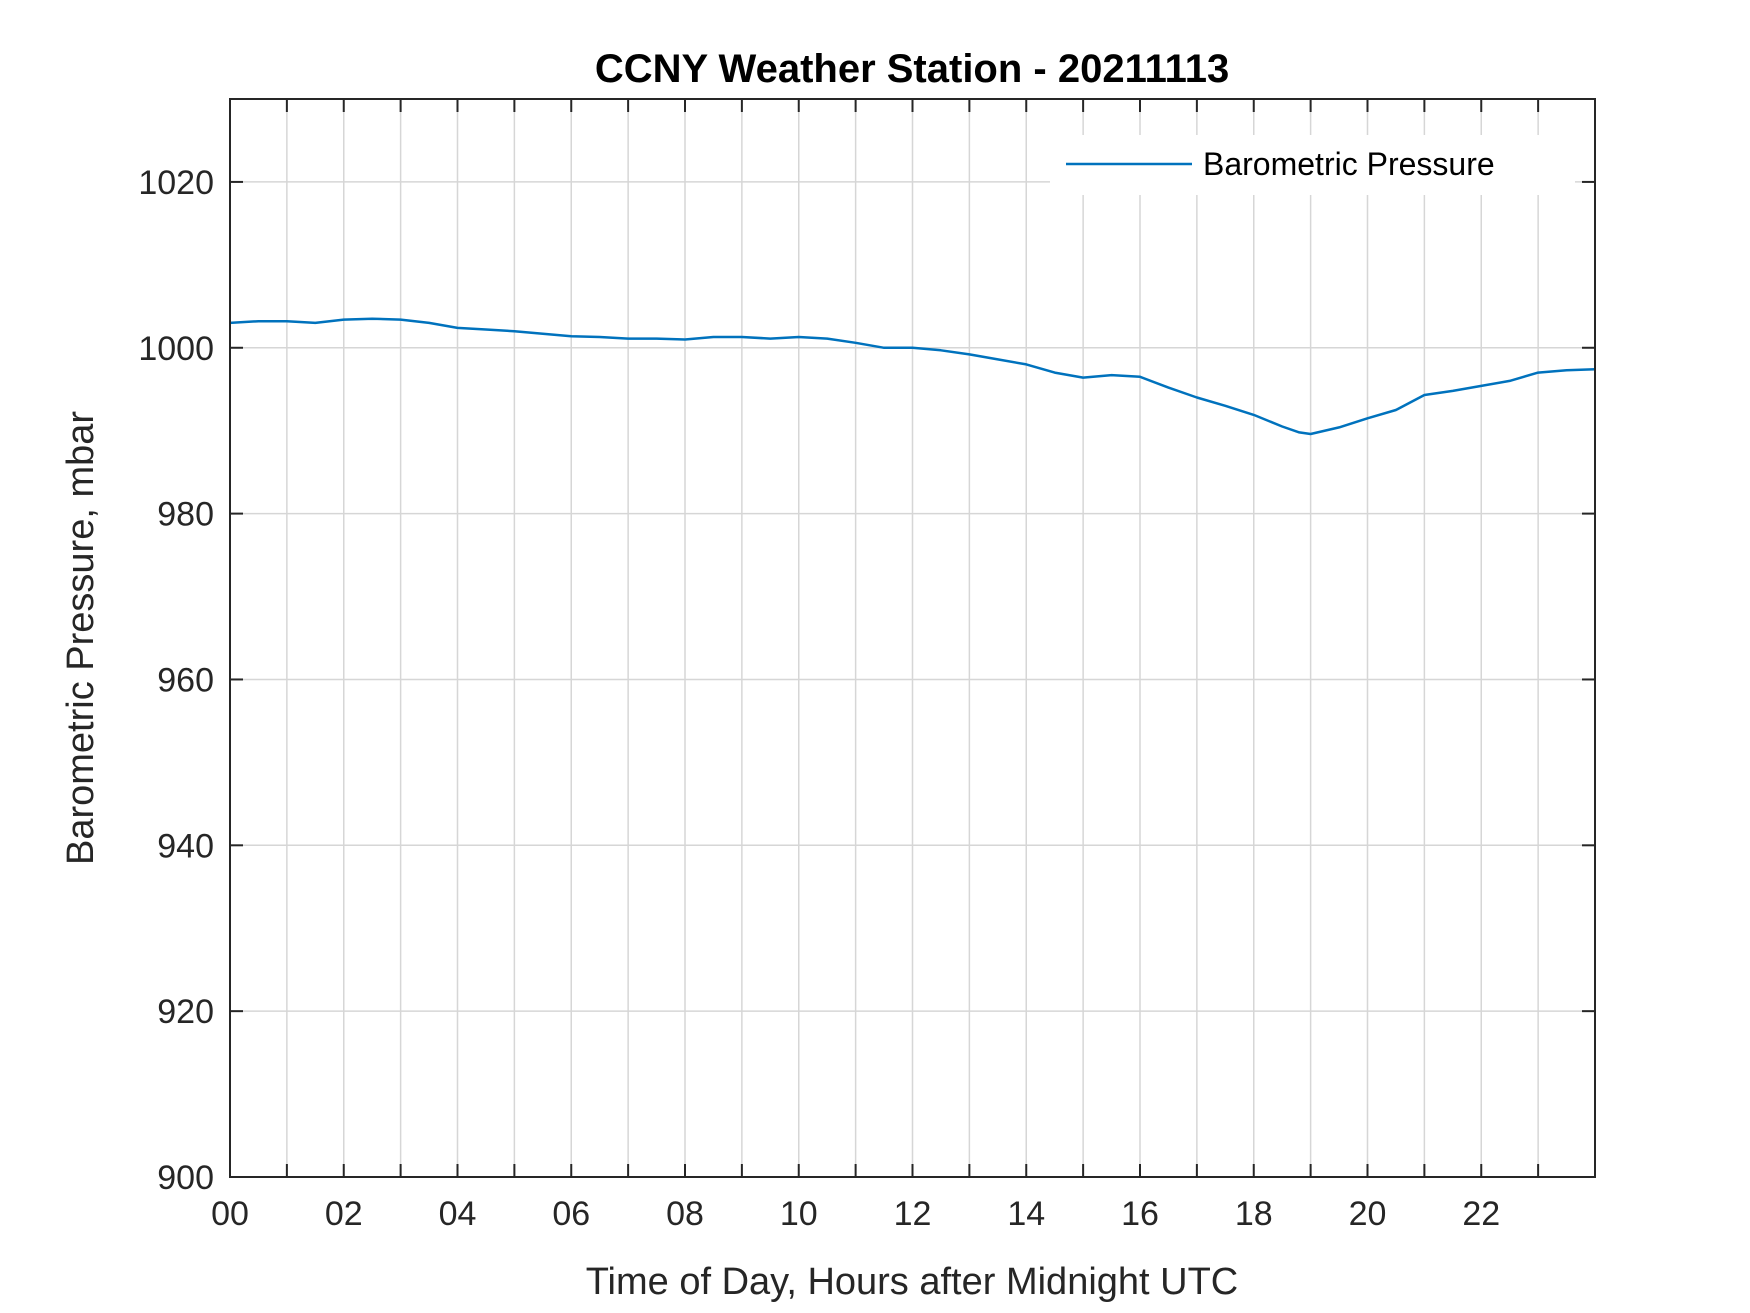 The image size is (1750, 1313). Describe the element at coordinates (855, 1214) in the screenshot. I see `x-tick-labels: 00 02 04 06 08 10 12 14 16 18 20 22` at that location.